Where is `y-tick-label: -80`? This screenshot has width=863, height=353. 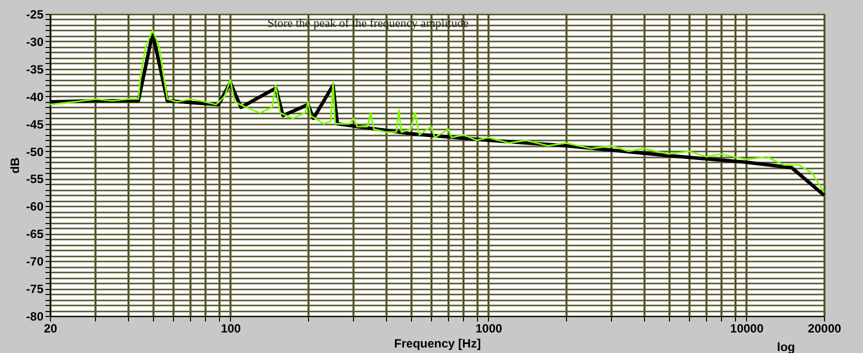
y-tick-label: -80 is located at coordinates (35, 317).